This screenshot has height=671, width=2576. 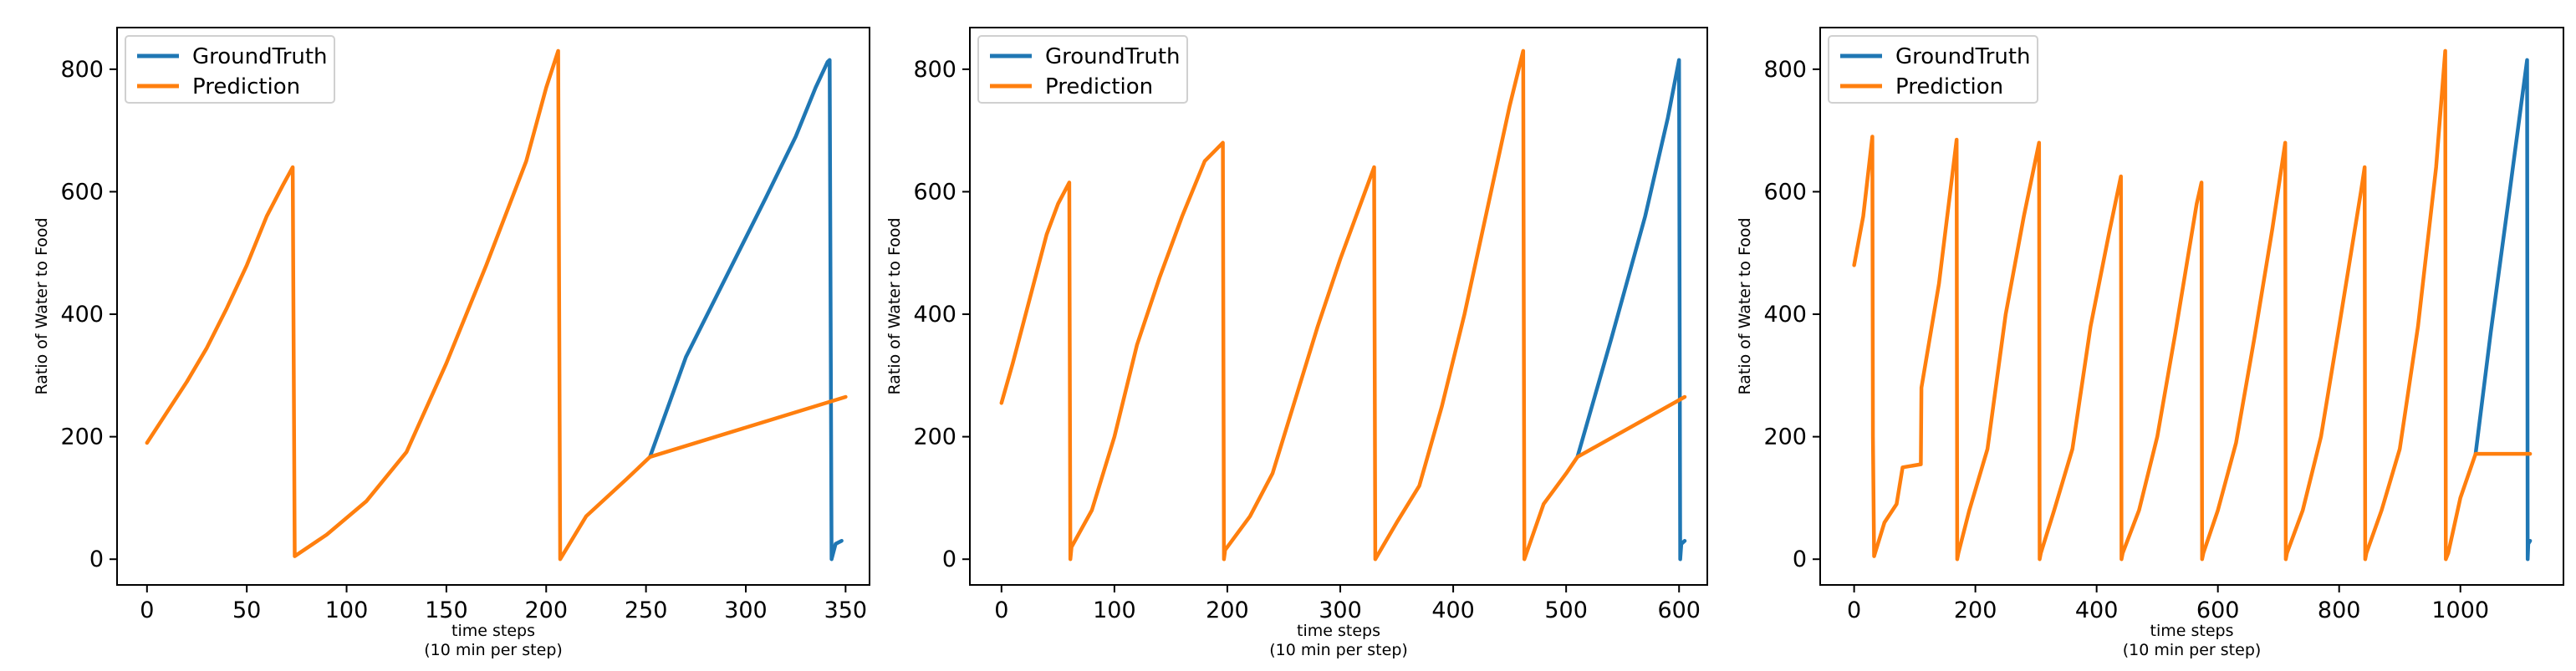 I want to click on x-tick-label: 50, so click(x=247, y=610).